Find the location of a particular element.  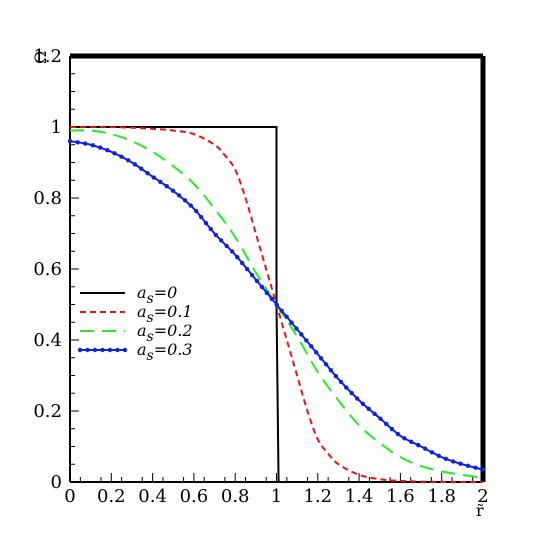

y-tick-label: 1 is located at coordinates (56, 127).